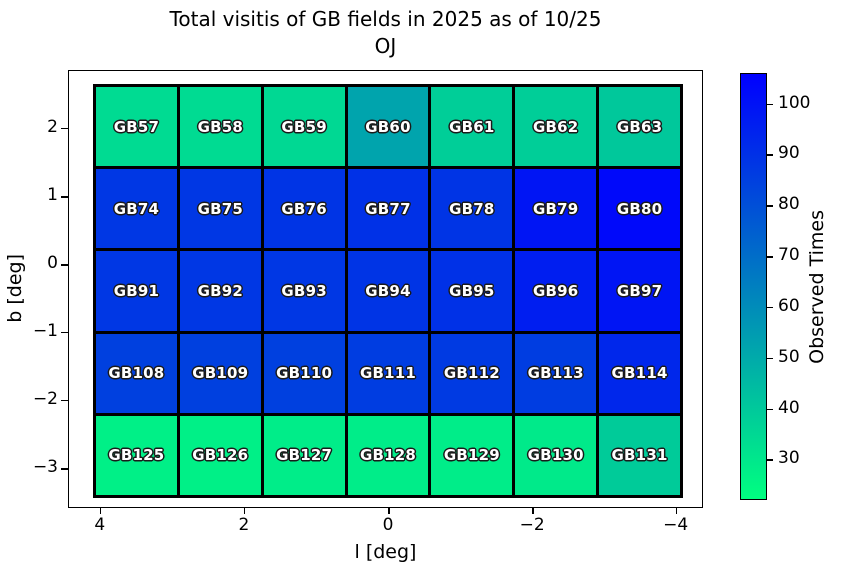 This screenshot has height=575, width=848. What do you see at coordinates (676, 525) in the screenshot?
I see `x-tick-label: −4` at bounding box center [676, 525].